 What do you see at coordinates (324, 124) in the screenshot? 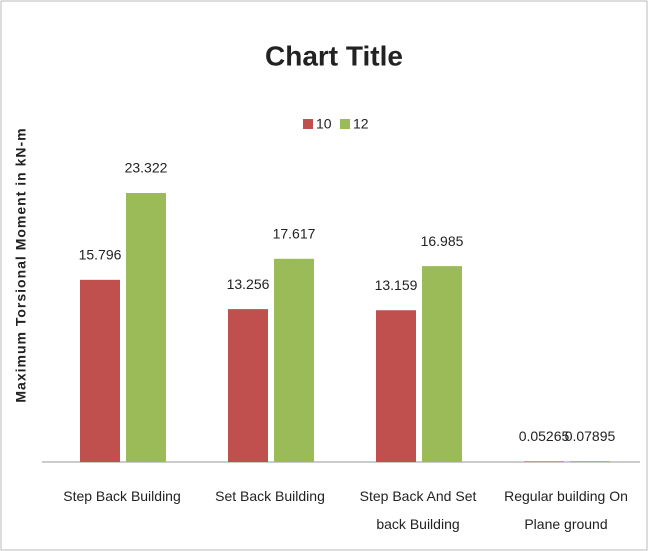
I see `legend-label: 10` at bounding box center [324, 124].